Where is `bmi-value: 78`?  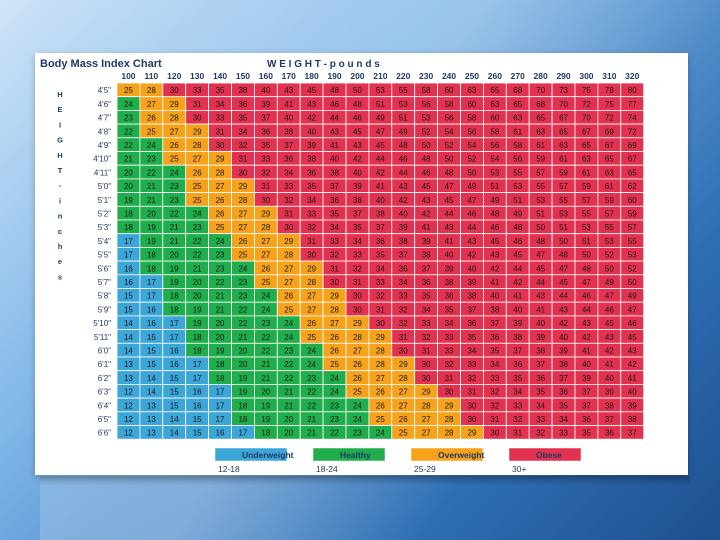
bmi-value: 78 is located at coordinates (609, 90).